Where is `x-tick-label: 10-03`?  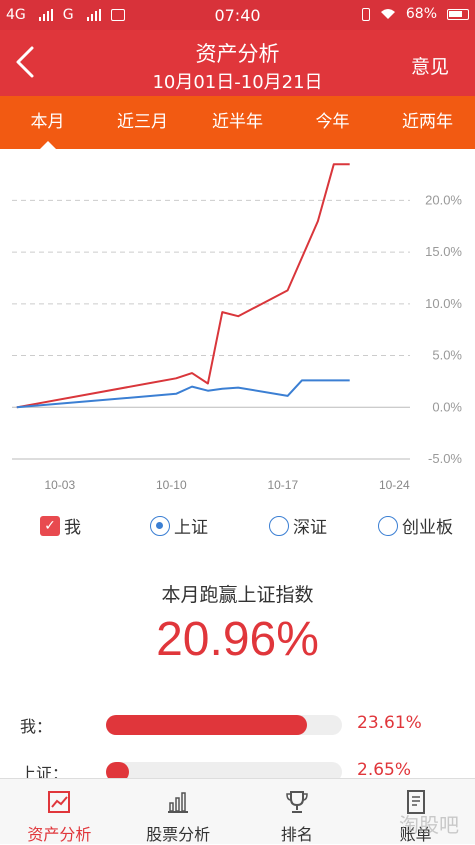
x-tick-label: 10-03 is located at coordinates (59, 485).